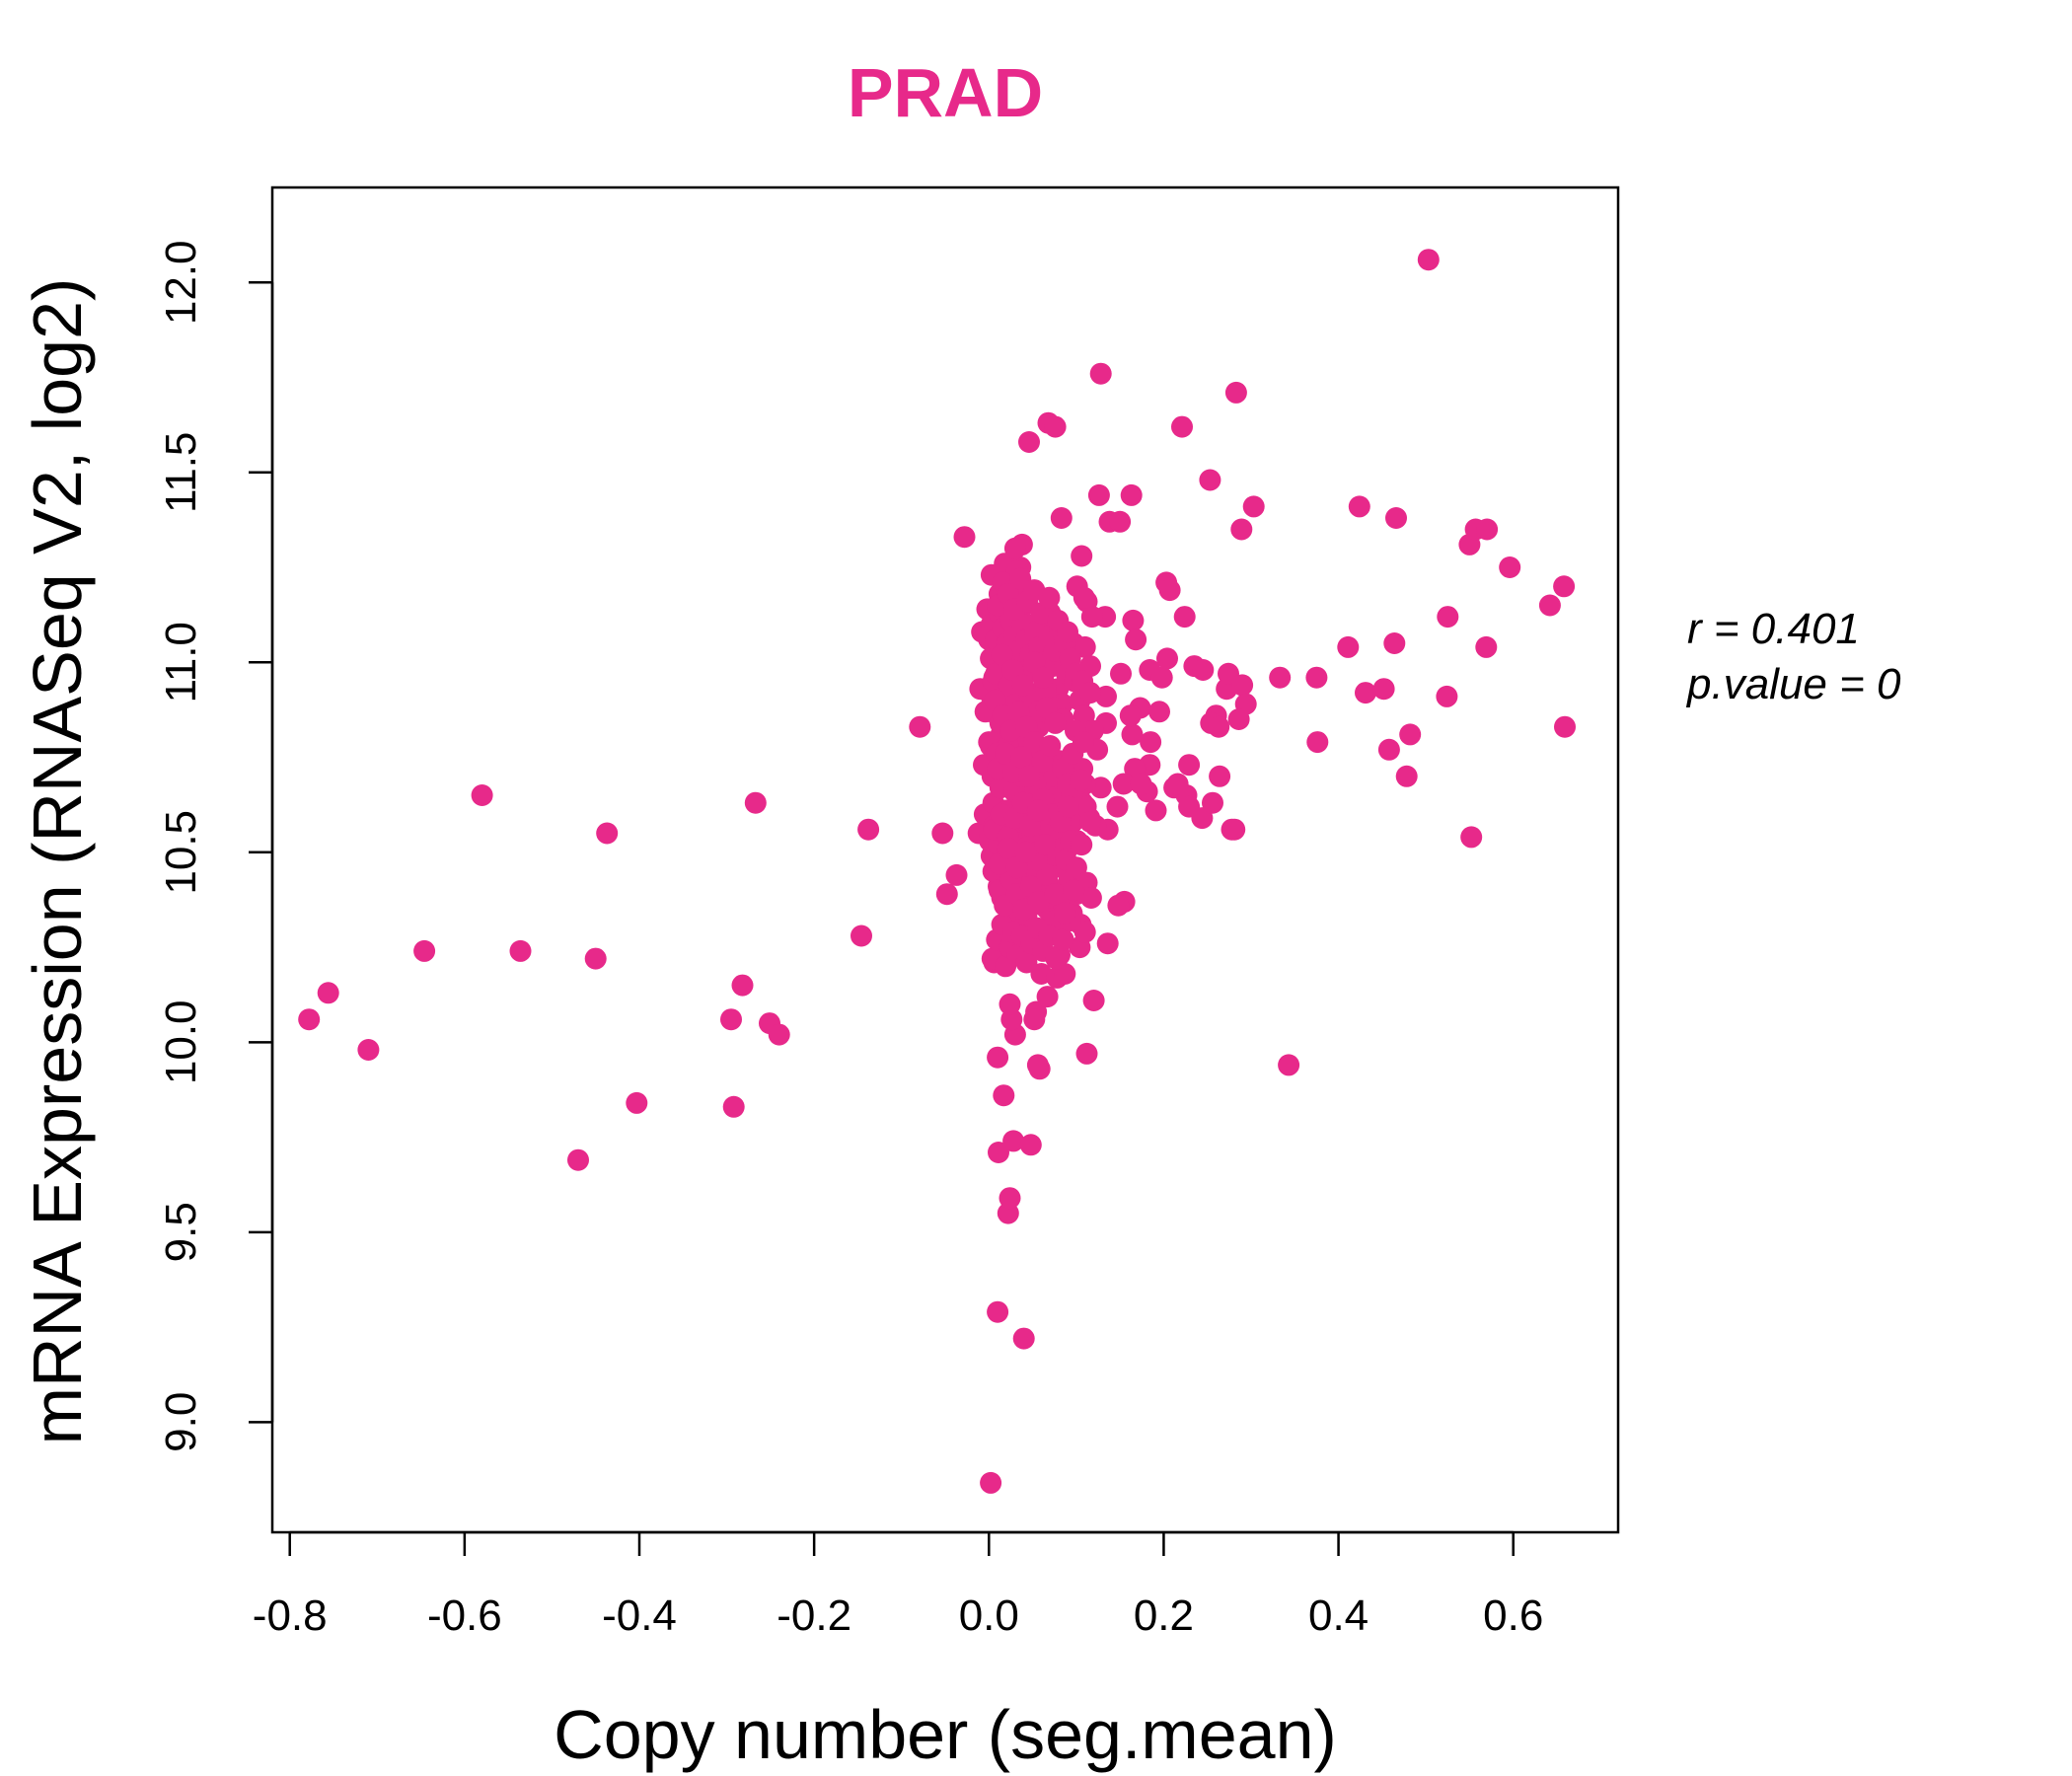 The height and width of the screenshot is (1776, 2072). Describe the element at coordinates (814, 1616) in the screenshot. I see `x-tick-label: -0.2` at that location.